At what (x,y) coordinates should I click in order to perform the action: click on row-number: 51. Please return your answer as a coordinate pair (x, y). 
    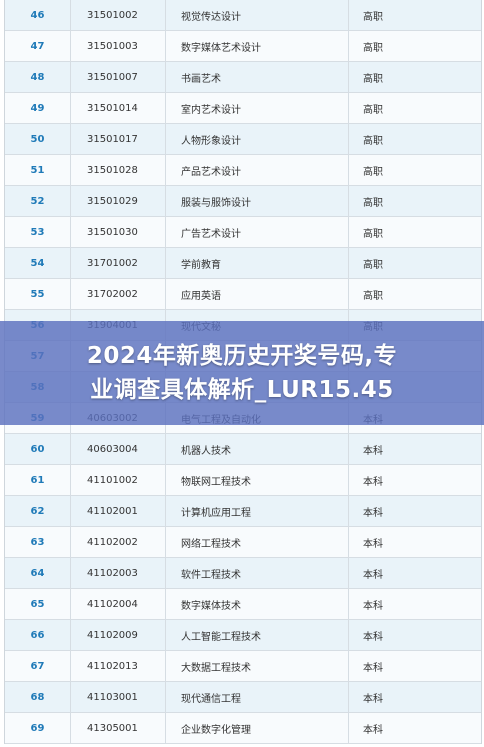
    Looking at the image, I should click on (38, 170).